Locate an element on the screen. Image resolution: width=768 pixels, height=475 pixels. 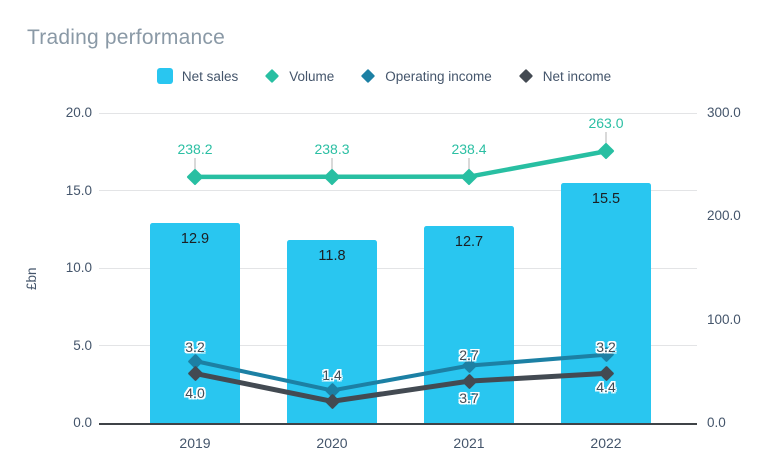
line-volume is located at coordinates (400, 164).